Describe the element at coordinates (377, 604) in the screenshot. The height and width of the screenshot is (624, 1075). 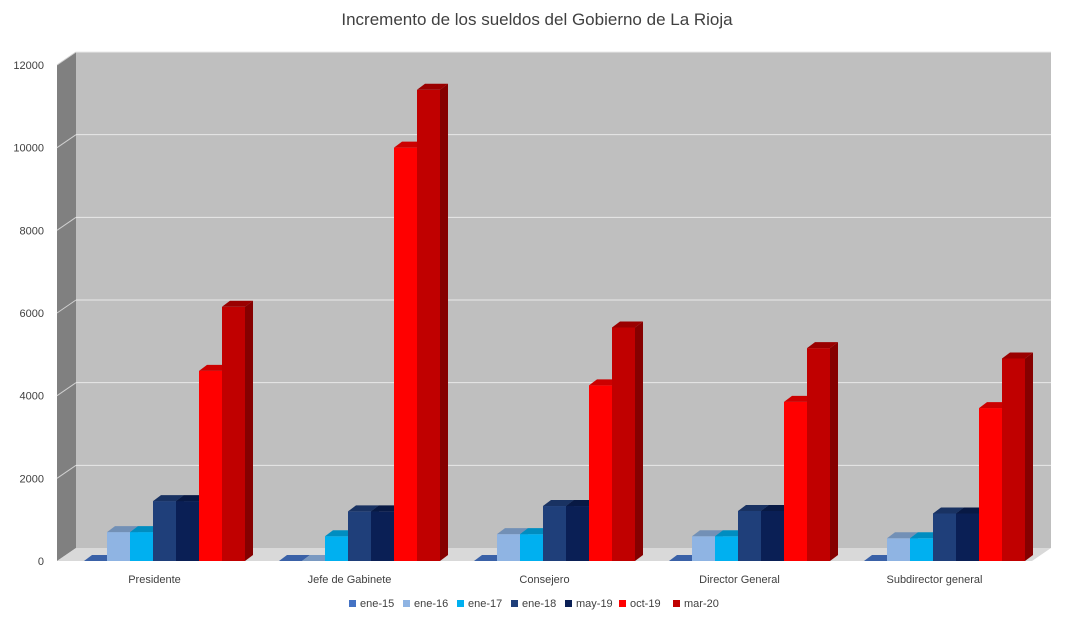
I see `legend-label: ene-15` at that location.